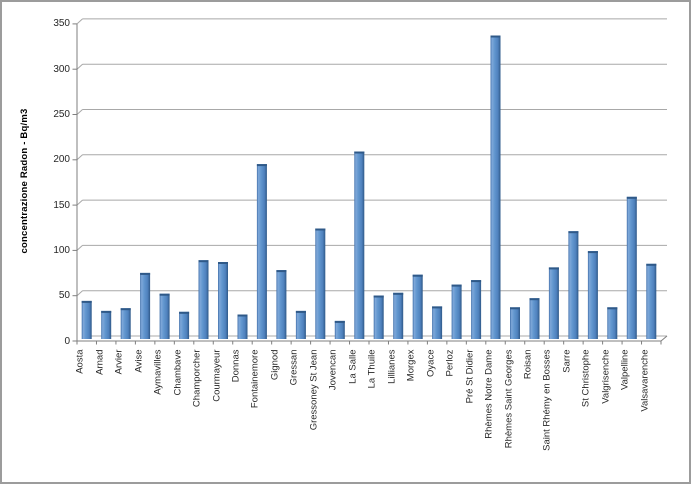  What do you see at coordinates (24, 181) in the screenshot?
I see `y-axis-title: concentrazione Radon - Bq/m3` at bounding box center [24, 181].